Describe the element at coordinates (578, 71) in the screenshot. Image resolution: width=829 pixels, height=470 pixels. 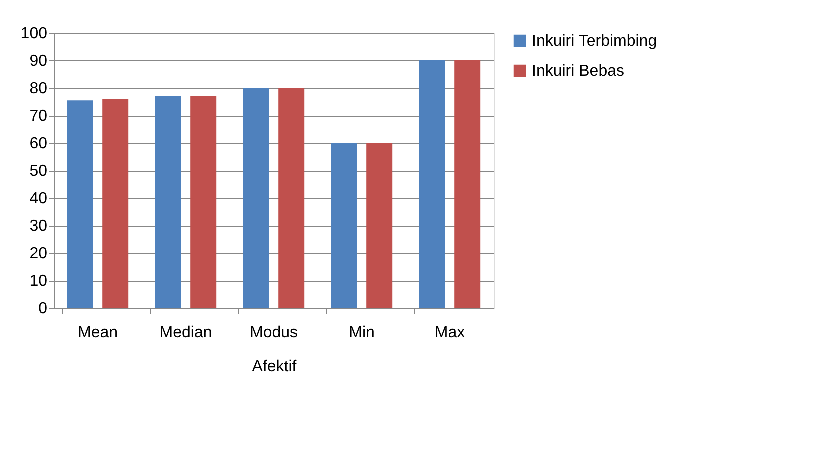
I see `legend-label: Inkuiri Bebas` at that location.